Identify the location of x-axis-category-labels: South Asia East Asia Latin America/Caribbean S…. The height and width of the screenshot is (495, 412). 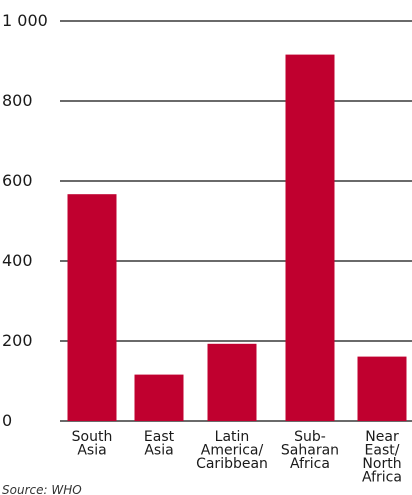
(237, 457).